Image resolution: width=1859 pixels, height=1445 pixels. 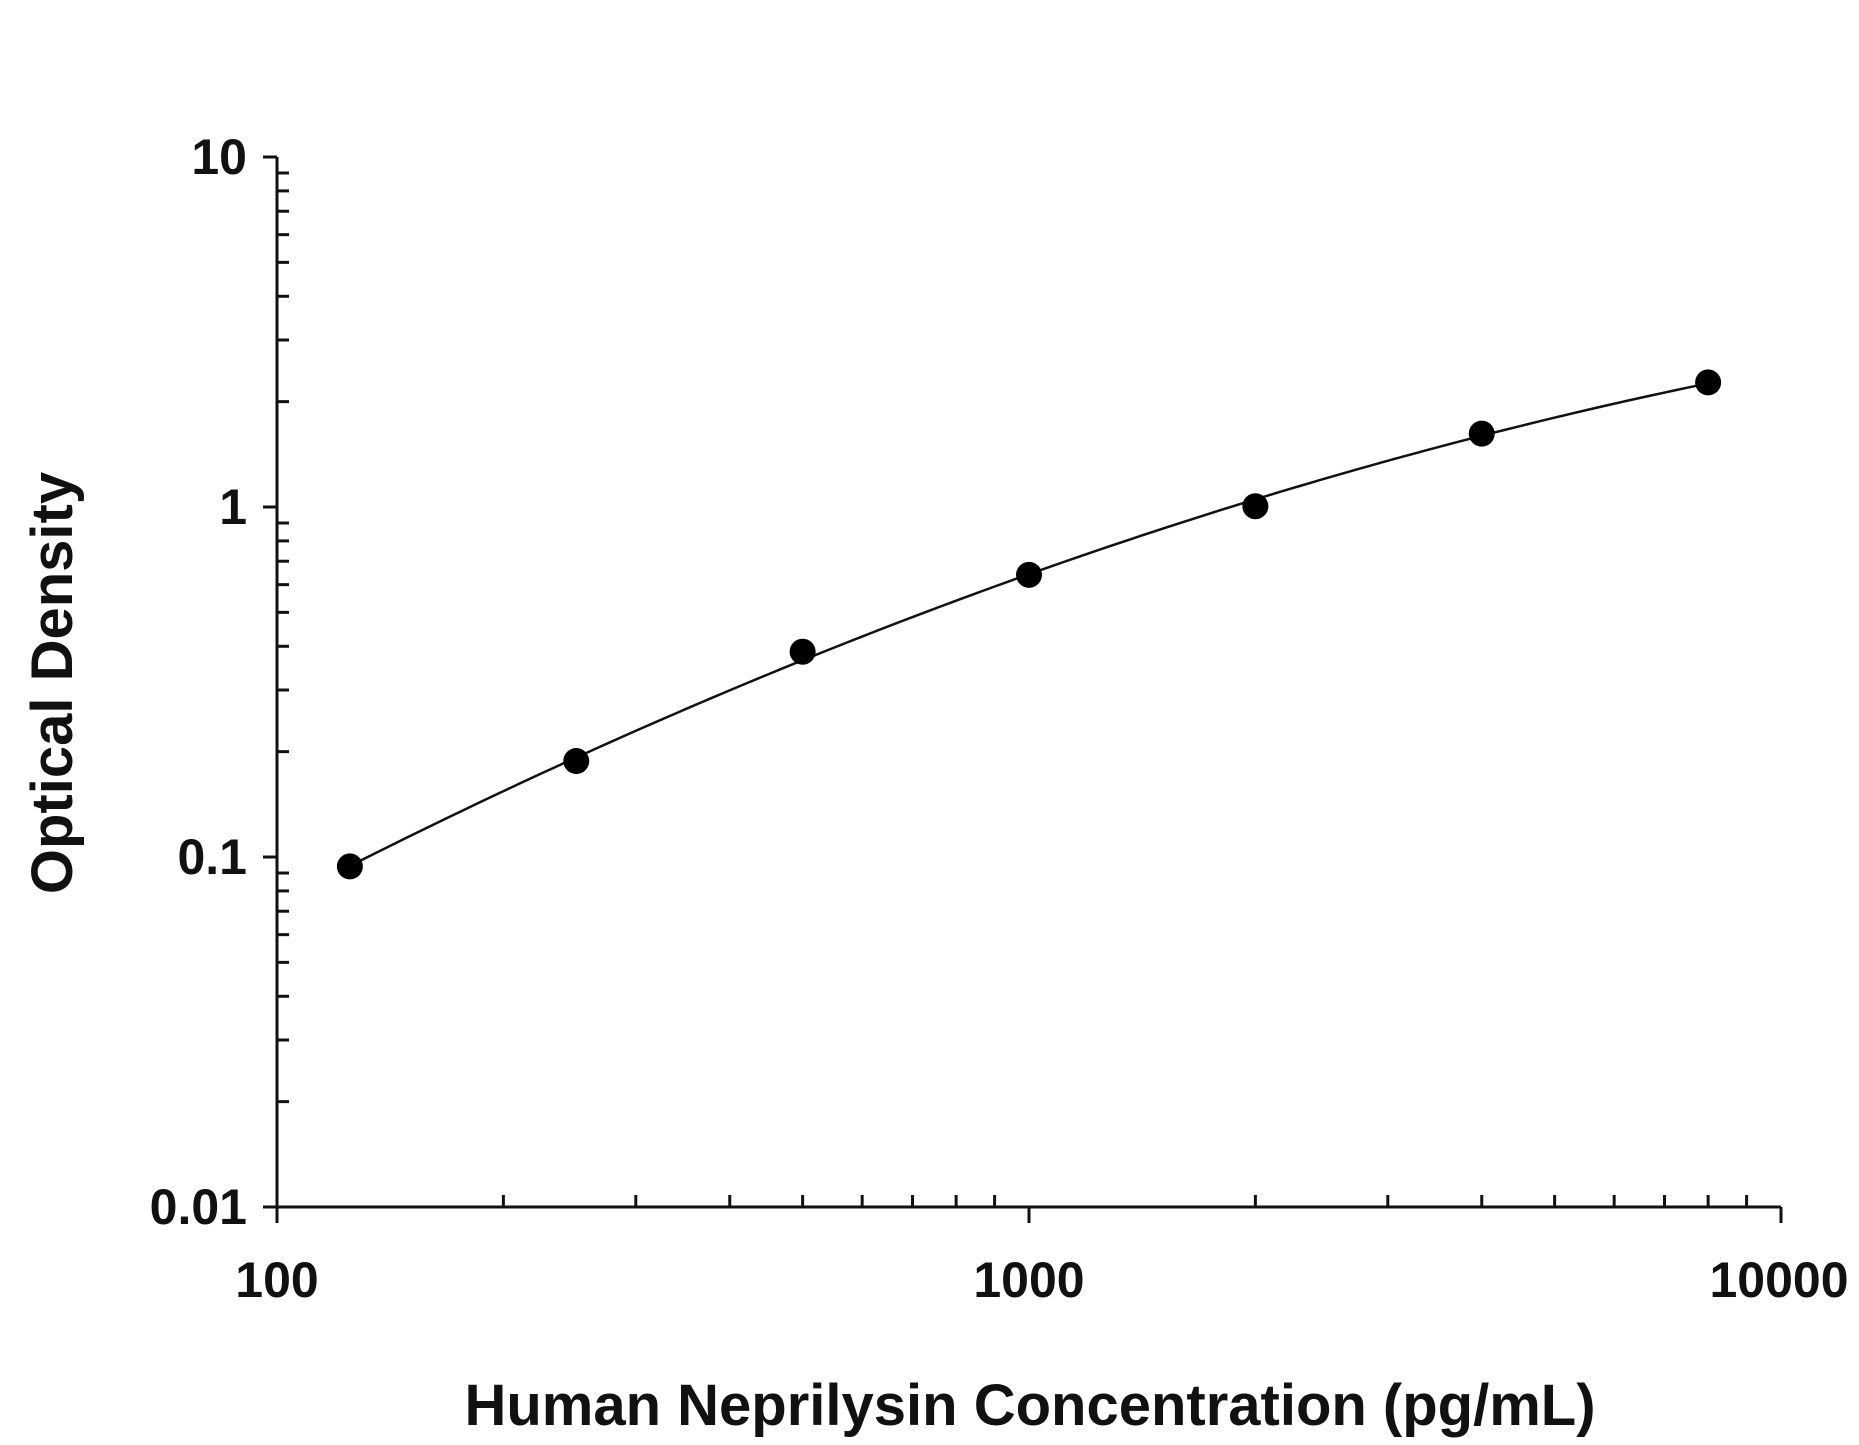 I want to click on x-tick-label: 10000, so click(x=1778, y=1280).